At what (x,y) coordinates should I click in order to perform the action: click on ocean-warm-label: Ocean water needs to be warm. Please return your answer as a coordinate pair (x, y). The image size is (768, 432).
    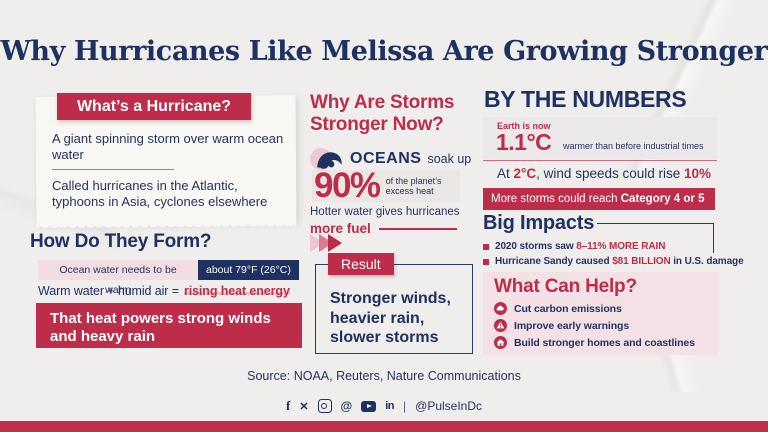
    Looking at the image, I should click on (118, 278).